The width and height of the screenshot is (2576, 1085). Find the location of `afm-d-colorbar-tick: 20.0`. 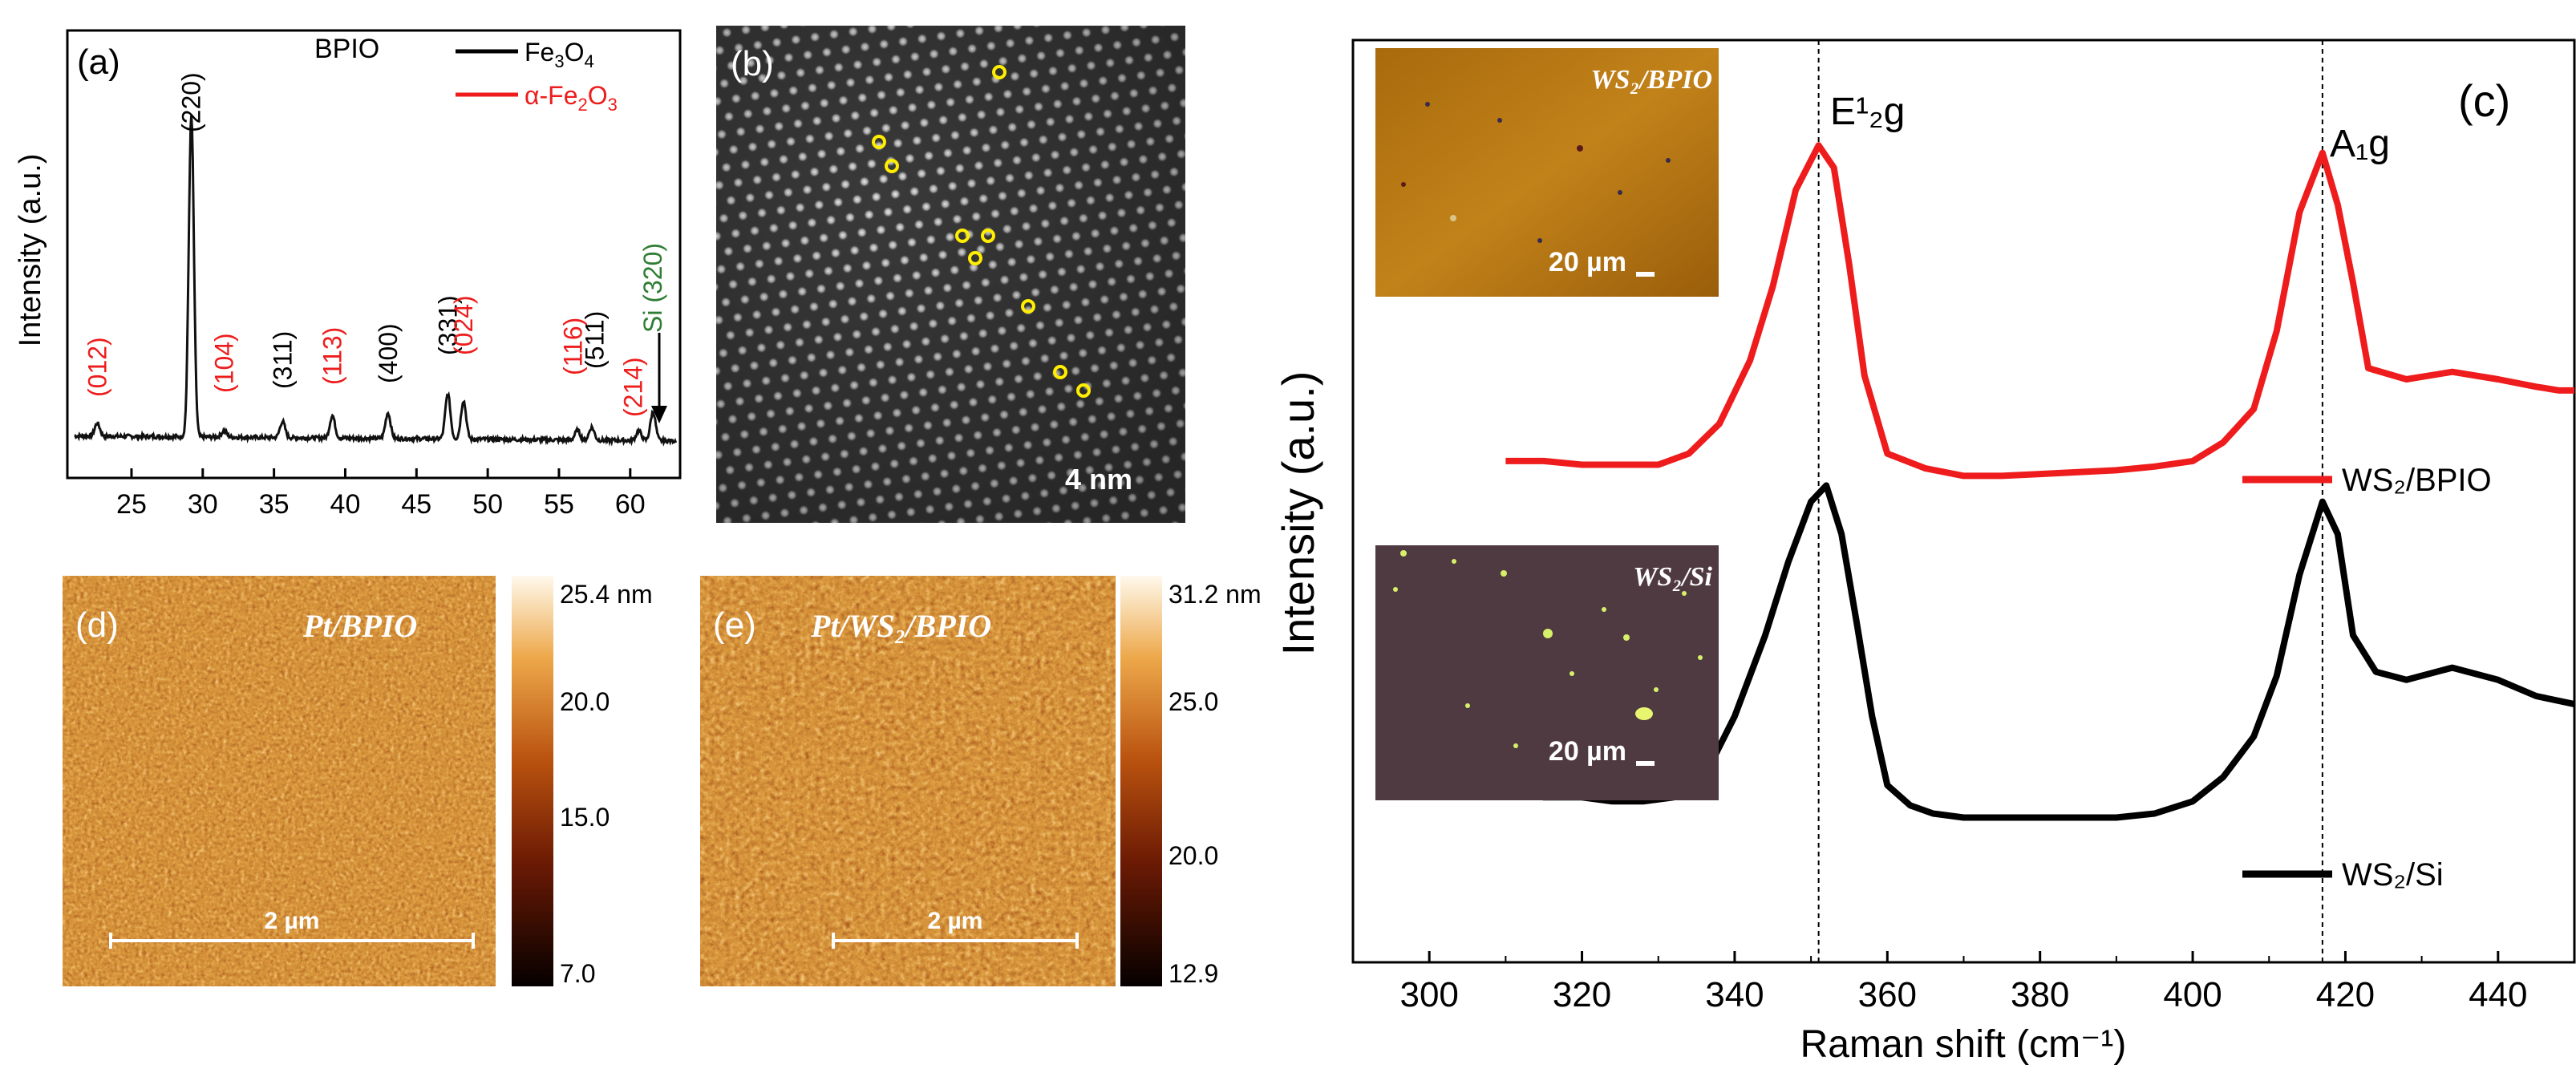

afm-d-colorbar-tick: 20.0 is located at coordinates (585, 701).